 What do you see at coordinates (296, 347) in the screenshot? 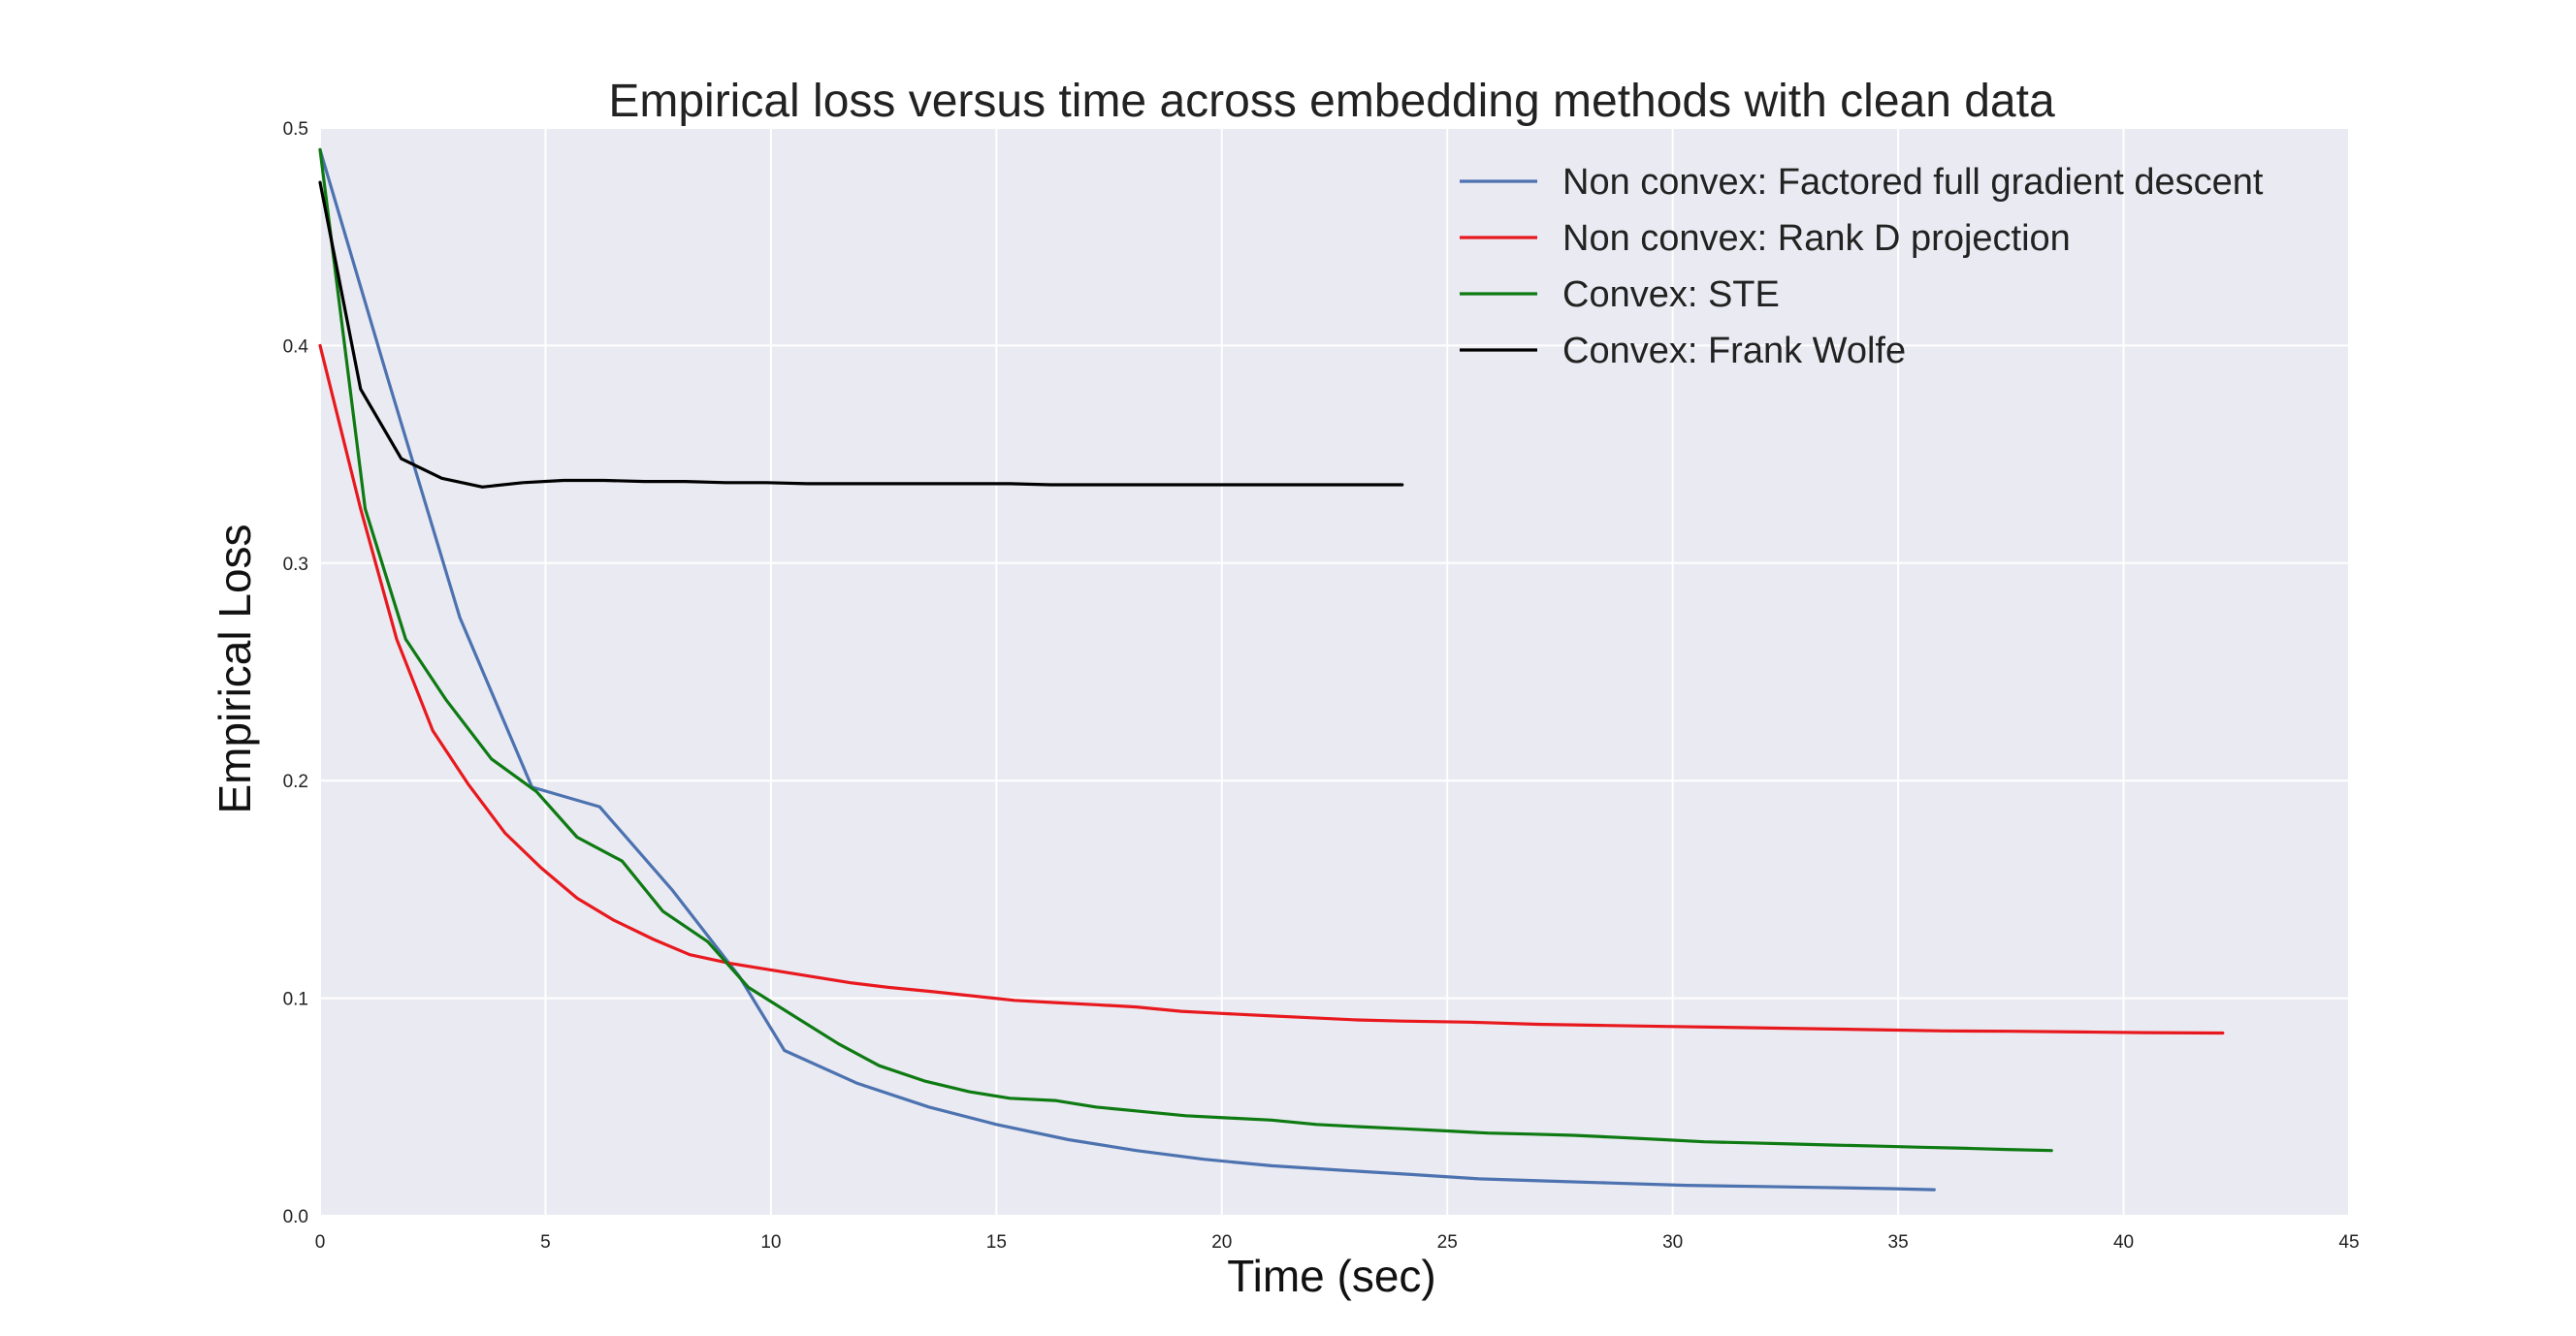
I see `y-tick-label: 0.4` at bounding box center [296, 347].